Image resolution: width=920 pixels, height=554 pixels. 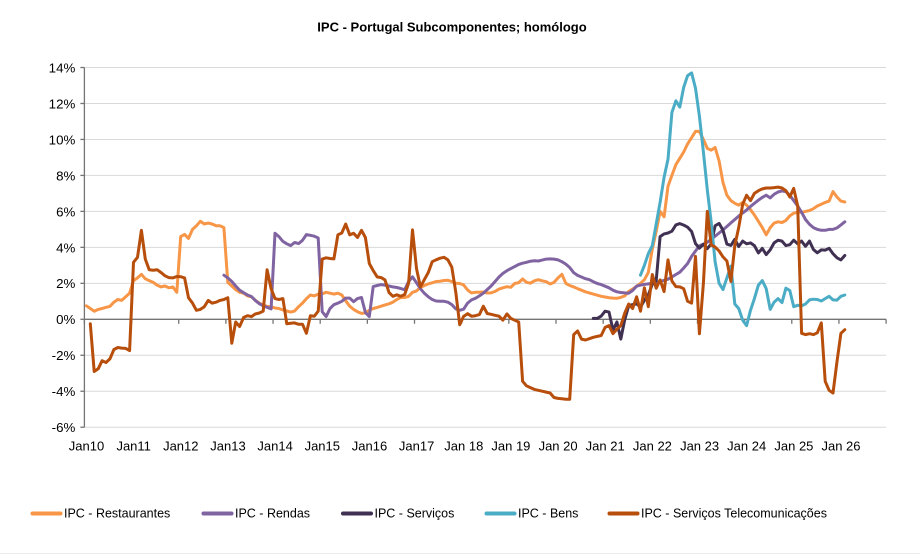 I want to click on svg-text: IPC - Restaurantes, so click(x=117, y=514).